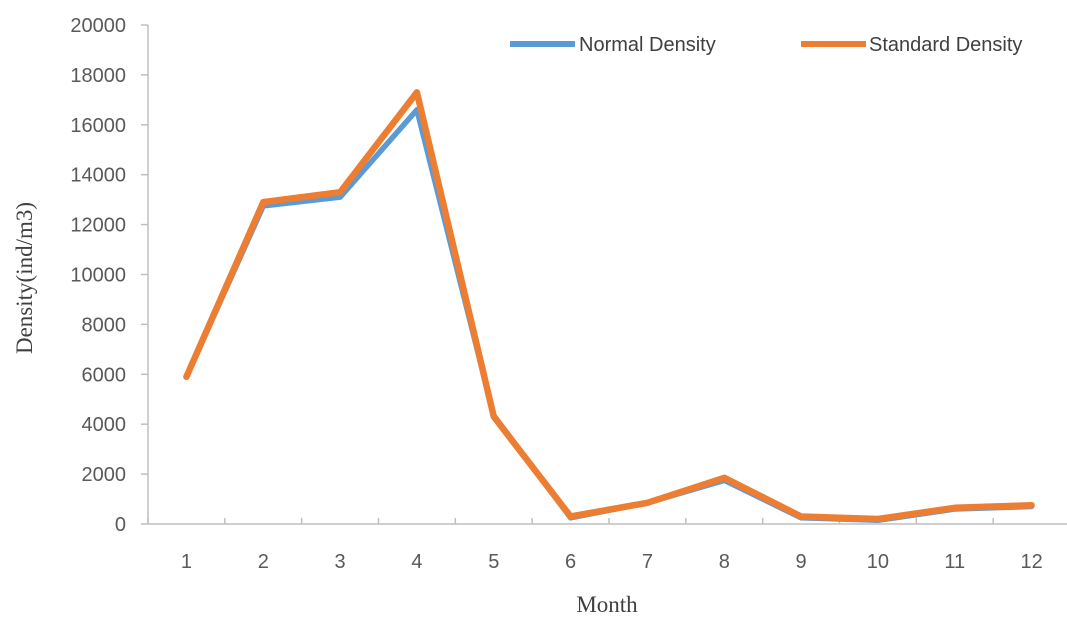 This screenshot has width=1067, height=617. I want to click on legend: Normal Density Standard Density, so click(766, 45).